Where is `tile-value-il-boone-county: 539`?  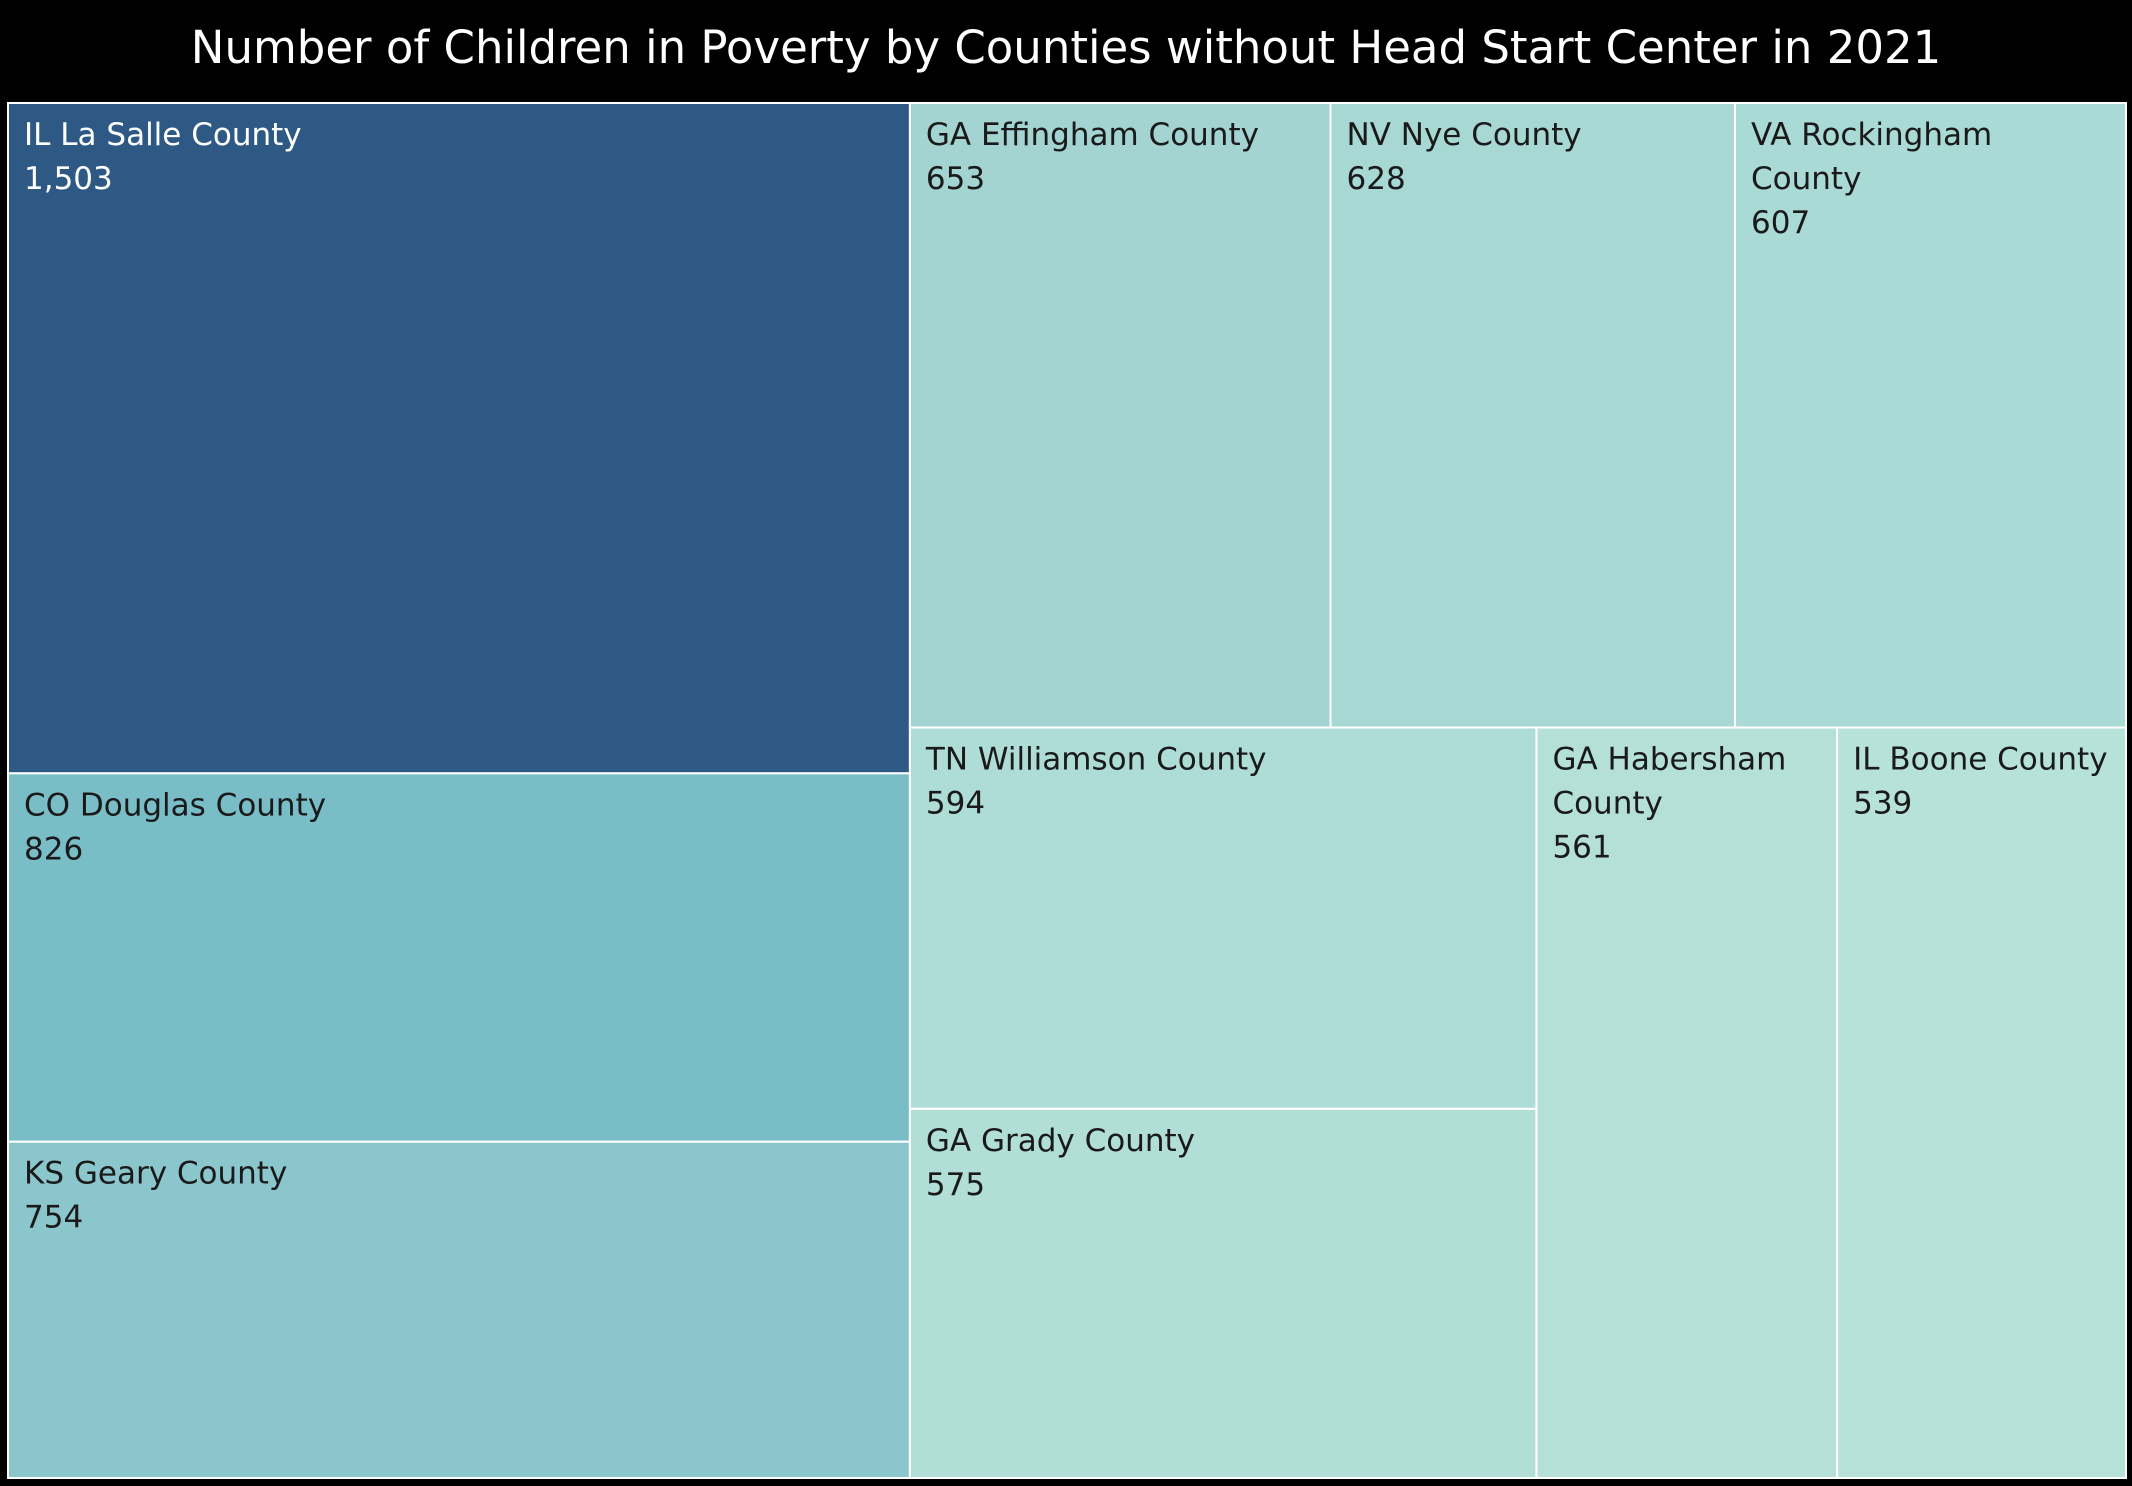 tile-value-il-boone-county: 539 is located at coordinates (1882, 803).